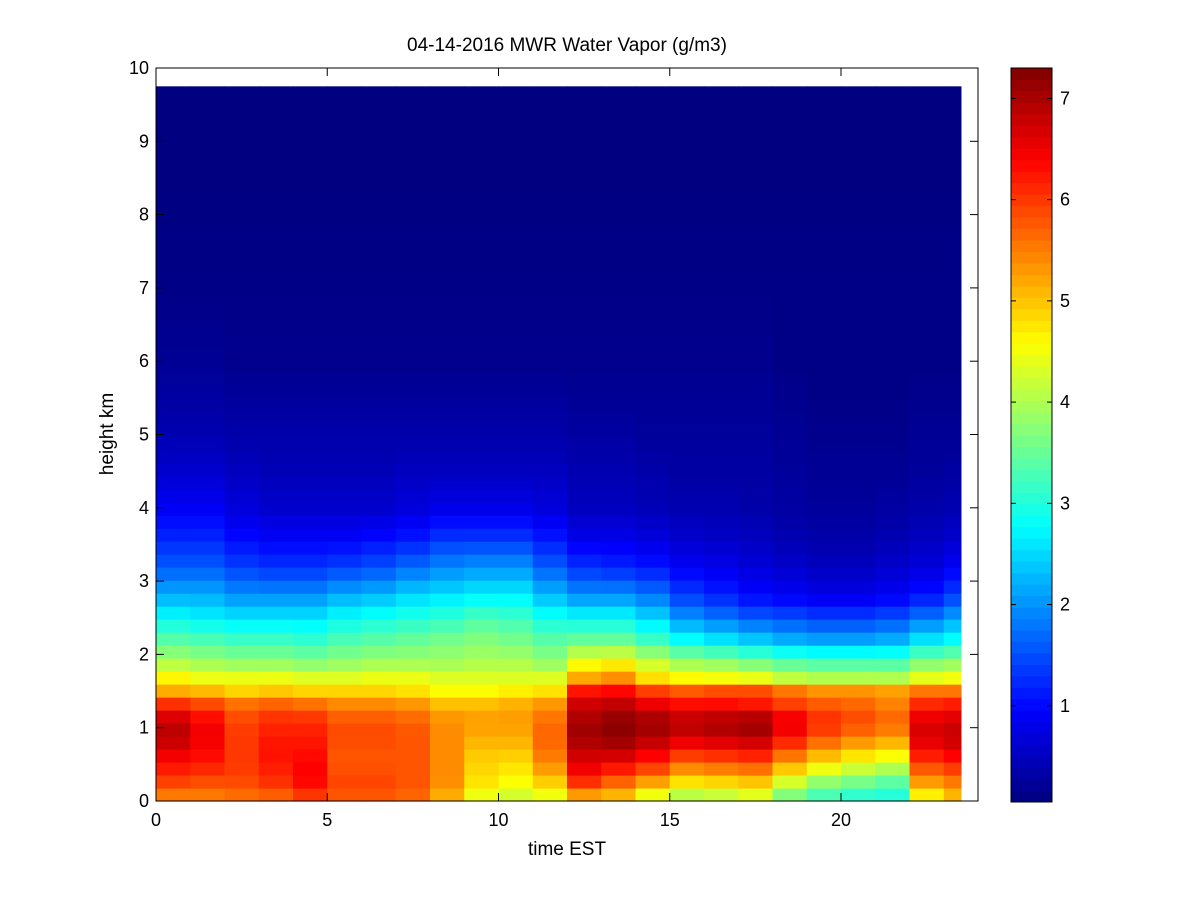 The image size is (1200, 900). What do you see at coordinates (567, 45) in the screenshot?
I see `chart-title: 04-14-2016 MWR Water Vapor (g/m3)` at bounding box center [567, 45].